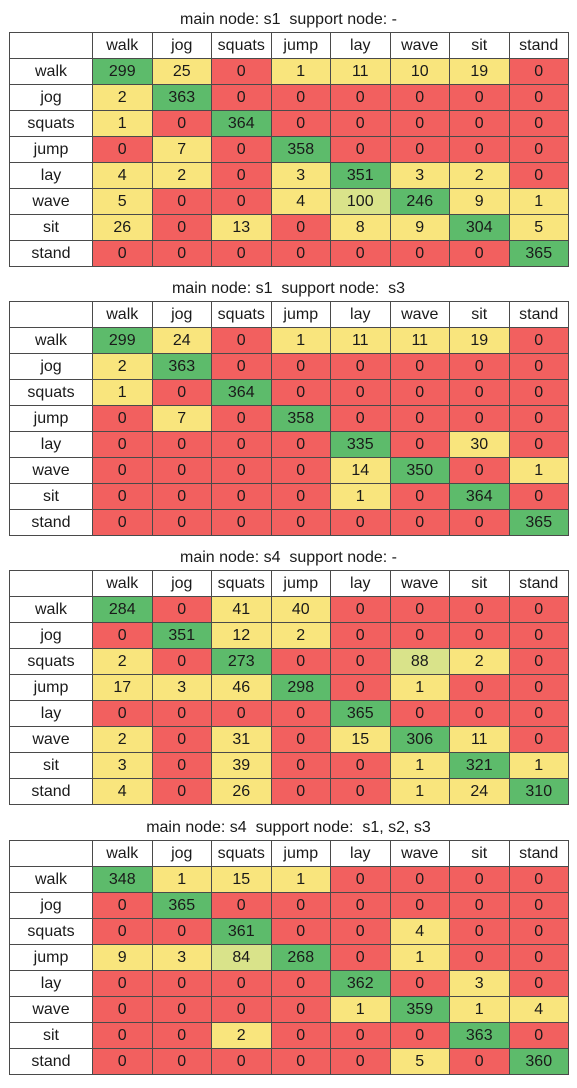 The height and width of the screenshot is (1088, 577). What do you see at coordinates (51, 496) in the screenshot?
I see `row-header-sit: sit` at bounding box center [51, 496].